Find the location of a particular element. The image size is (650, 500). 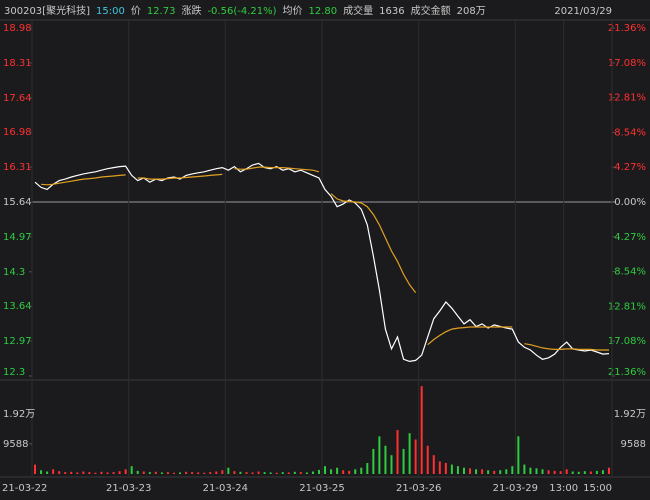

x-tick-label: 21-03-23 is located at coordinates (128, 488).